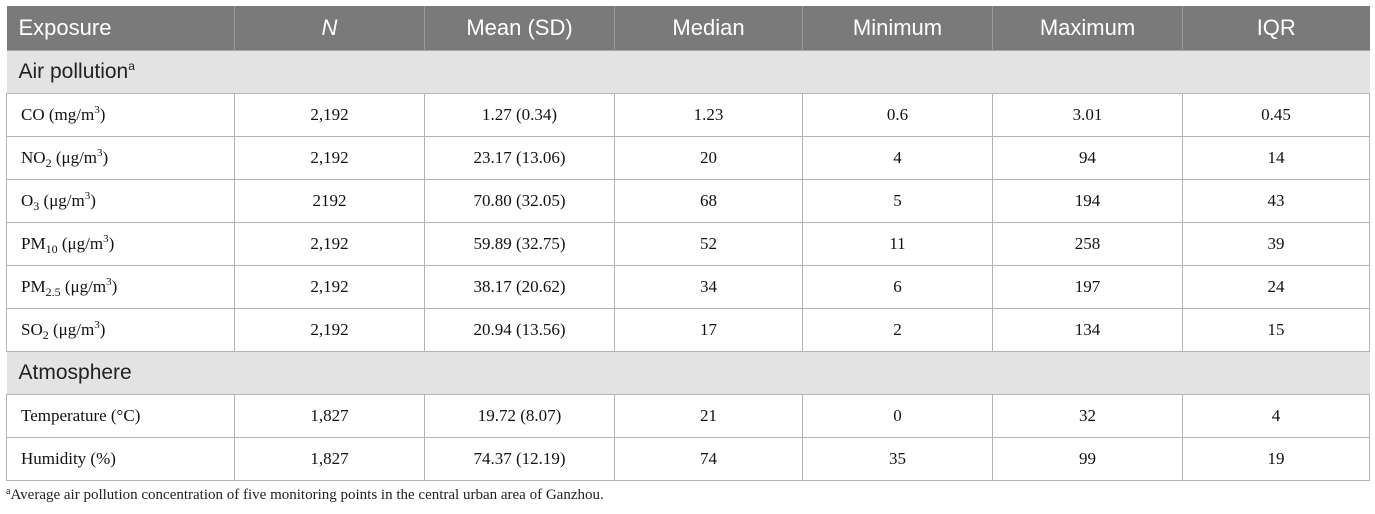 The height and width of the screenshot is (514, 1375). I want to click on cell-mean-sd: 20.94 (13.56), so click(519, 330).